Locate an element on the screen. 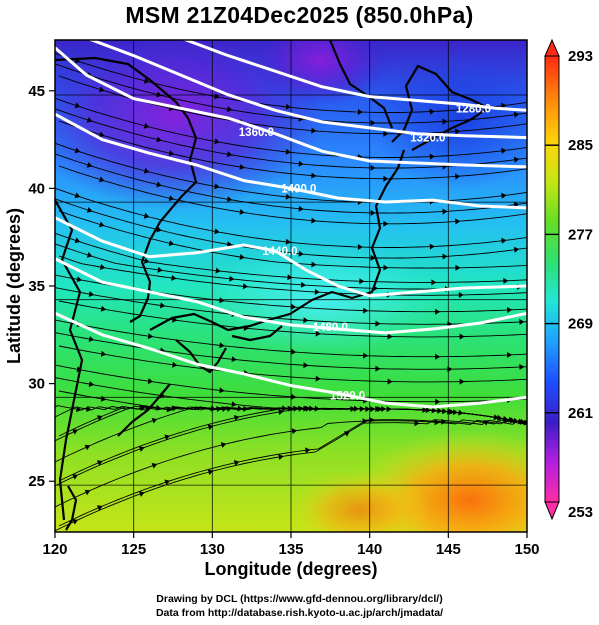 The height and width of the screenshot is (625, 599). y-tick-label: 30 is located at coordinates (36, 384).